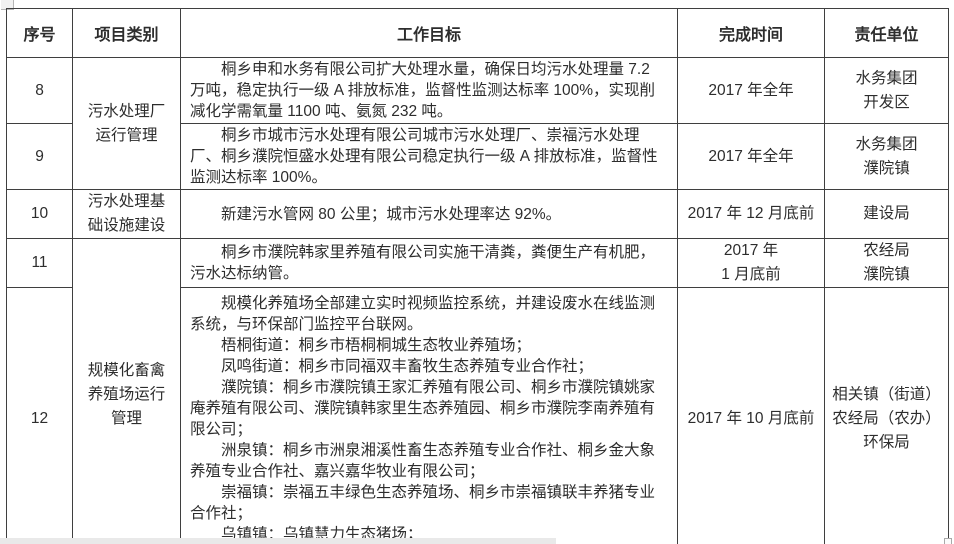 The width and height of the screenshot is (954, 544). Describe the element at coordinates (751, 263) in the screenshot. I see `row-11-deadline: 2017 年 1 月底前` at that location.